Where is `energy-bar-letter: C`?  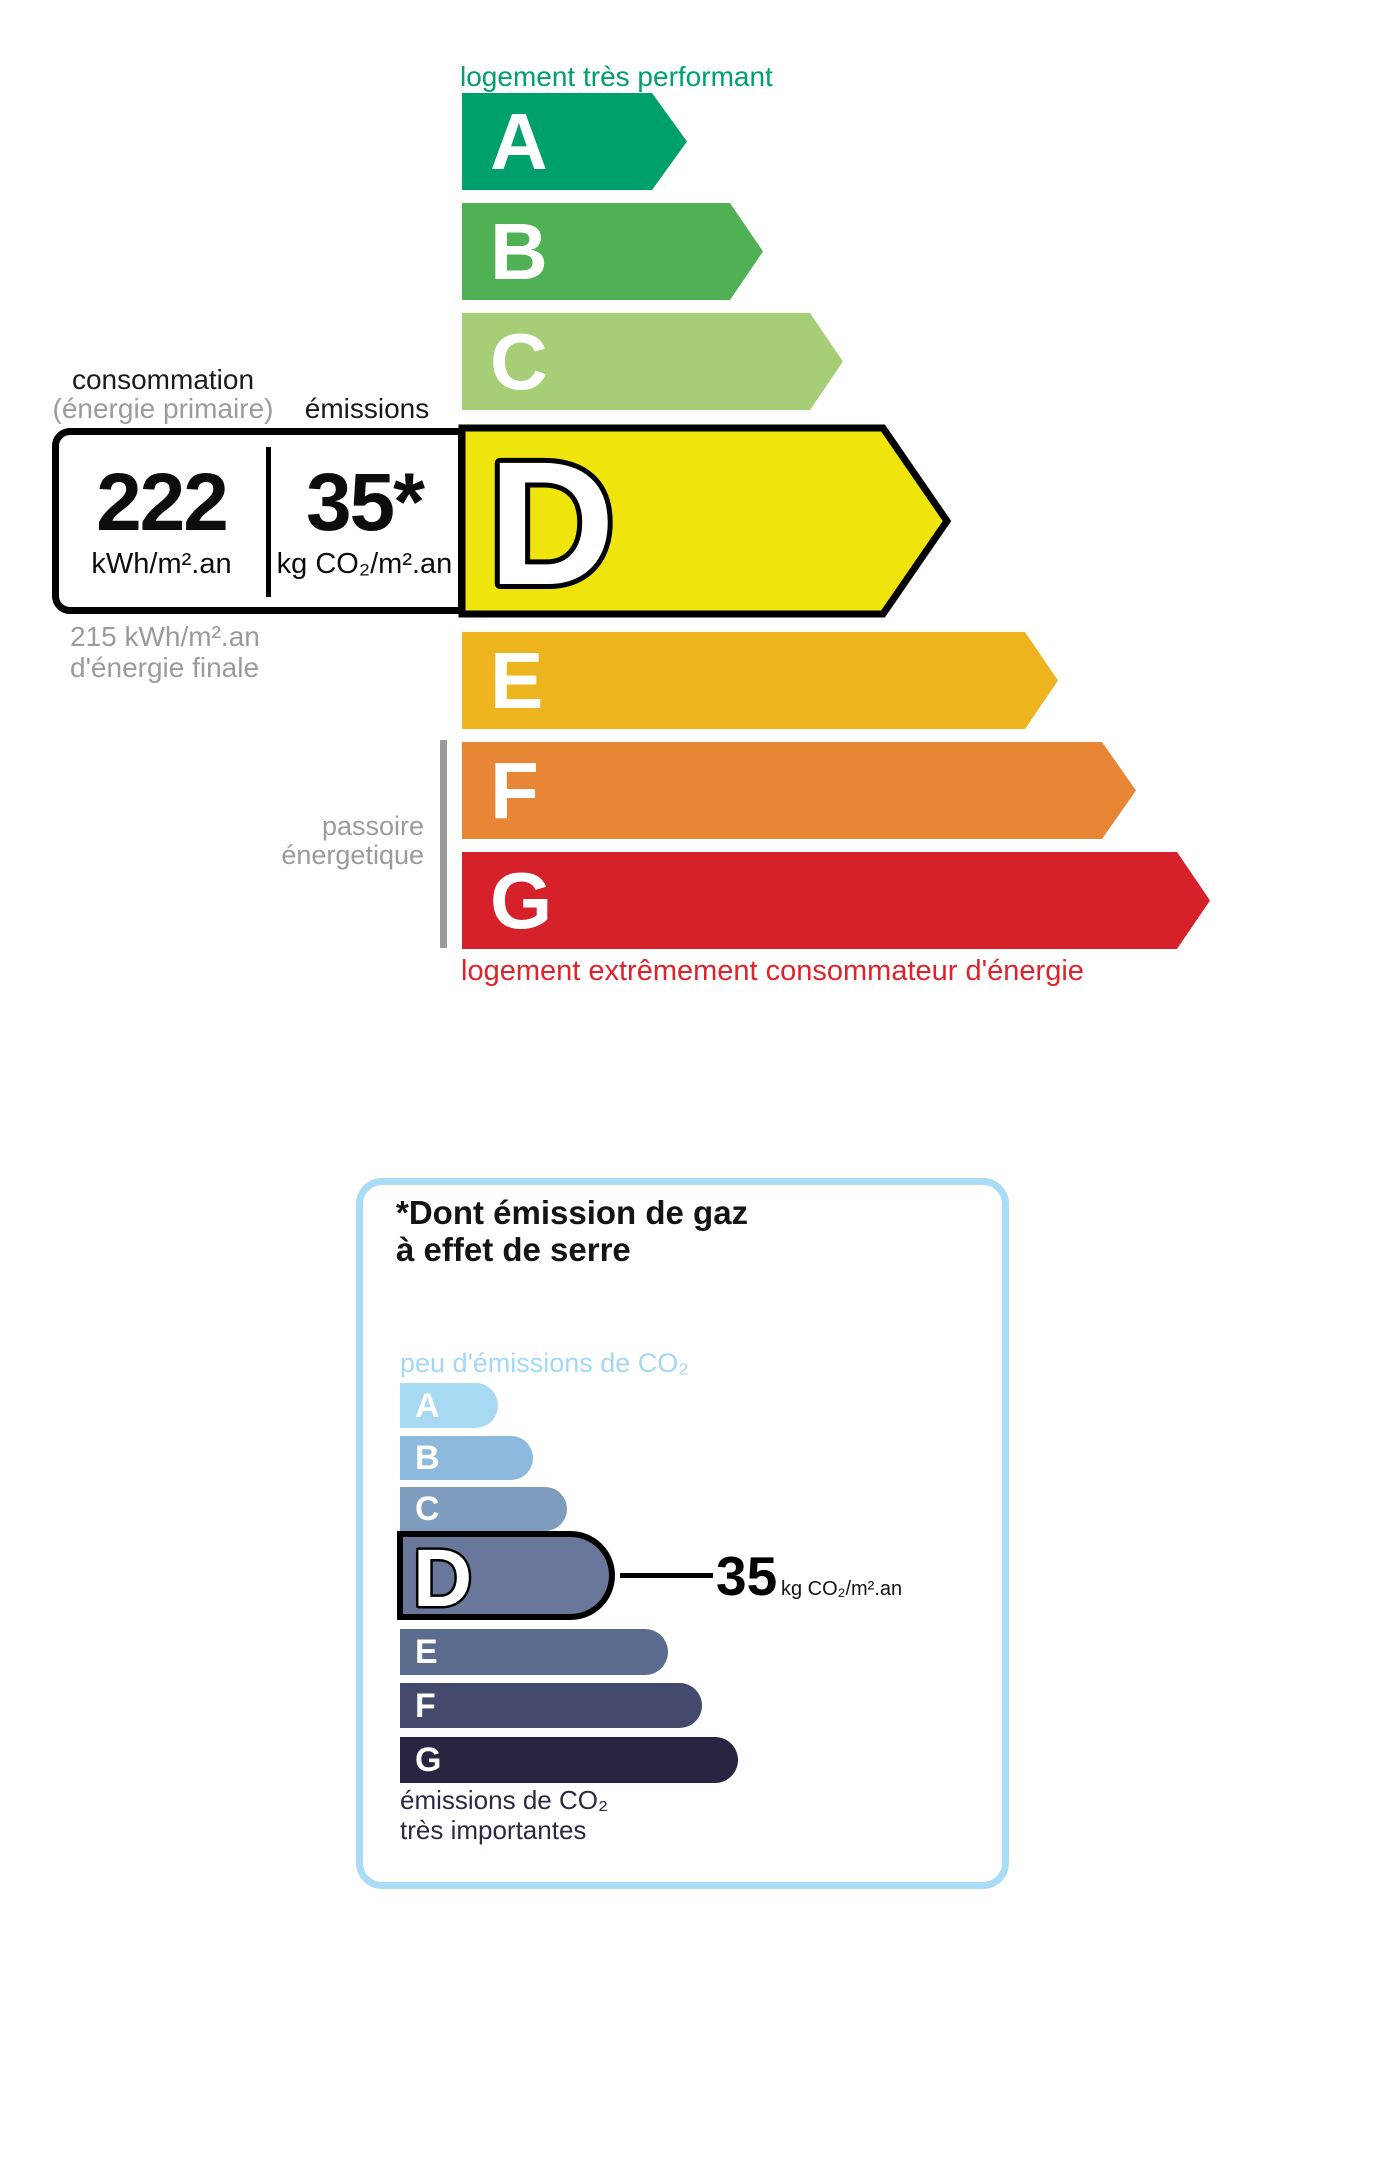 energy-bar-letter: C is located at coordinates (519, 361).